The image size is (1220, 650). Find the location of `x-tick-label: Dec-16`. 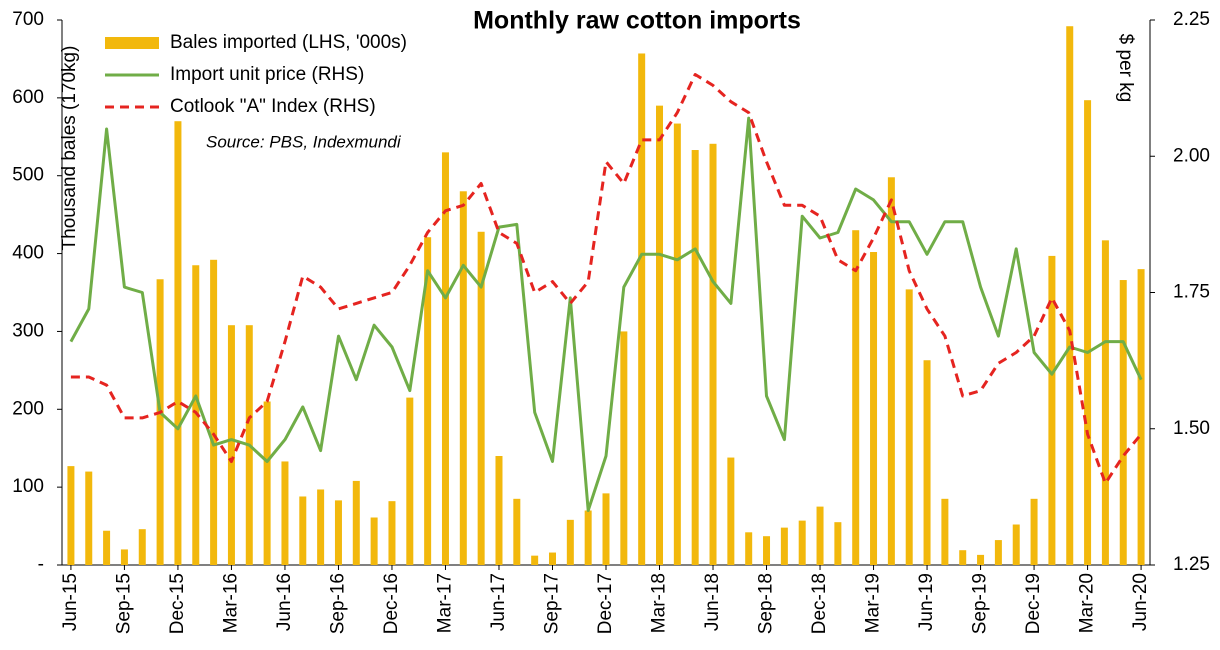

x-tick-label: Dec-16 is located at coordinates (391, 603).